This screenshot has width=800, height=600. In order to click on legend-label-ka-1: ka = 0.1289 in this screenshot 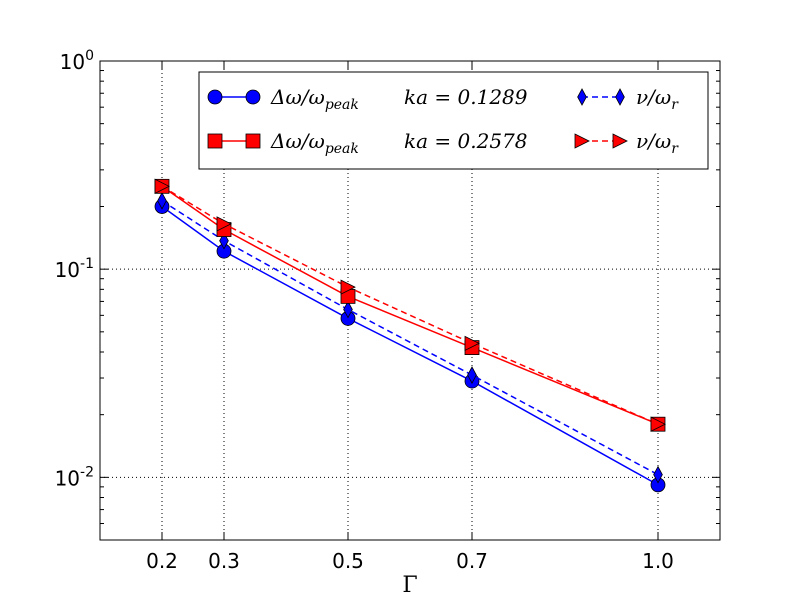, I will do `click(466, 97)`.